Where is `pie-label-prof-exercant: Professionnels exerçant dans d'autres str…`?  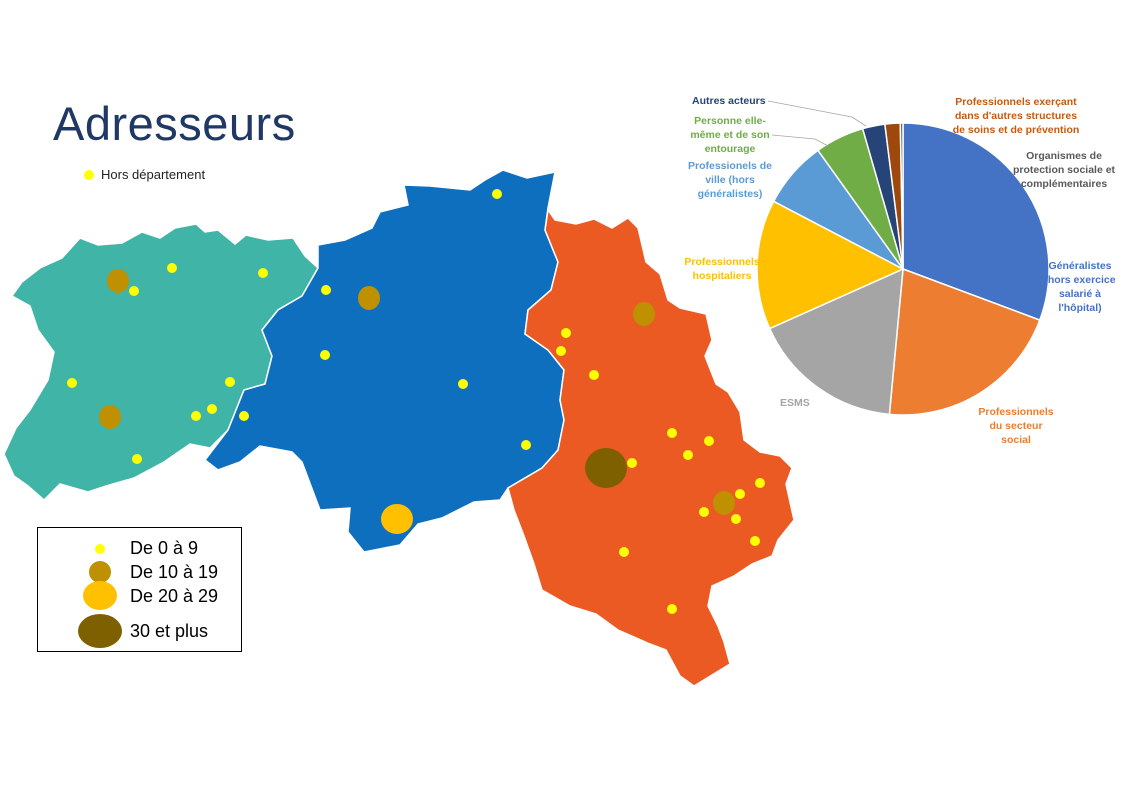
pie-label-prof-exercant: Professionnels exerçant dans d'autres str… is located at coordinates (1016, 116).